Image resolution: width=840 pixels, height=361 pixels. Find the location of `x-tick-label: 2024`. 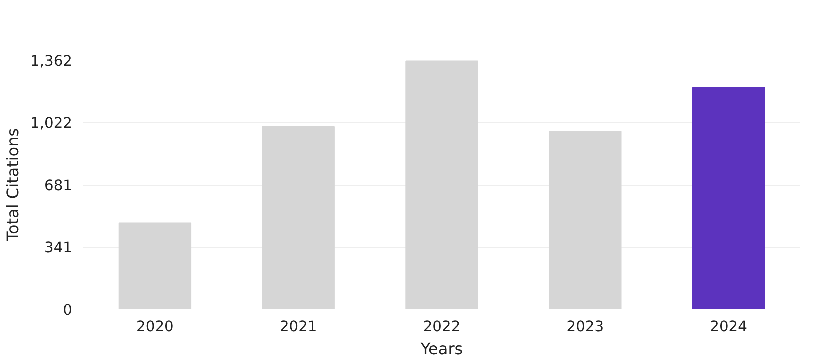

x-tick-label: 2024 is located at coordinates (729, 327).